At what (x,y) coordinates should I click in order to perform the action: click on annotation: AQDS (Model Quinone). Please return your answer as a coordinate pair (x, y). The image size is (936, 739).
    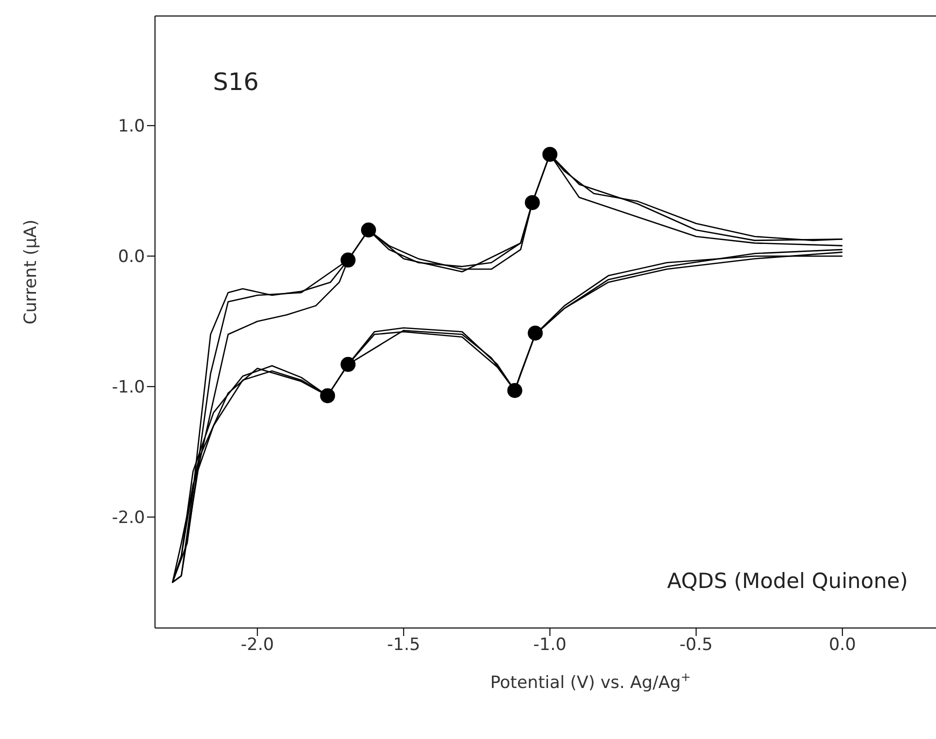
    Looking at the image, I should click on (787, 581).